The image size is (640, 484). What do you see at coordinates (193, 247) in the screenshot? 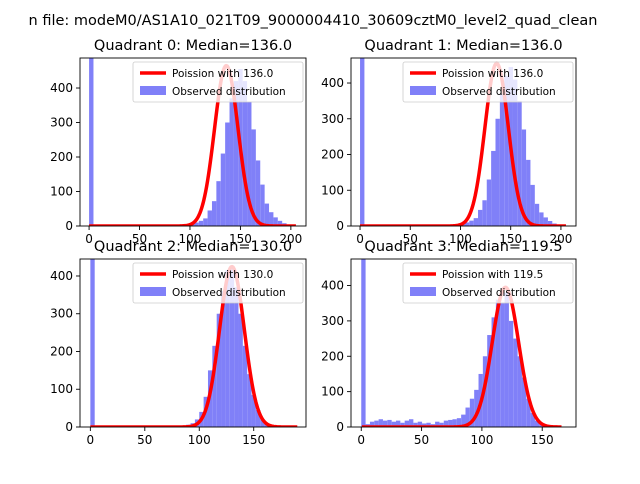
I see `panel-title: Quadrant 2: Median=130.0` at bounding box center [193, 247].